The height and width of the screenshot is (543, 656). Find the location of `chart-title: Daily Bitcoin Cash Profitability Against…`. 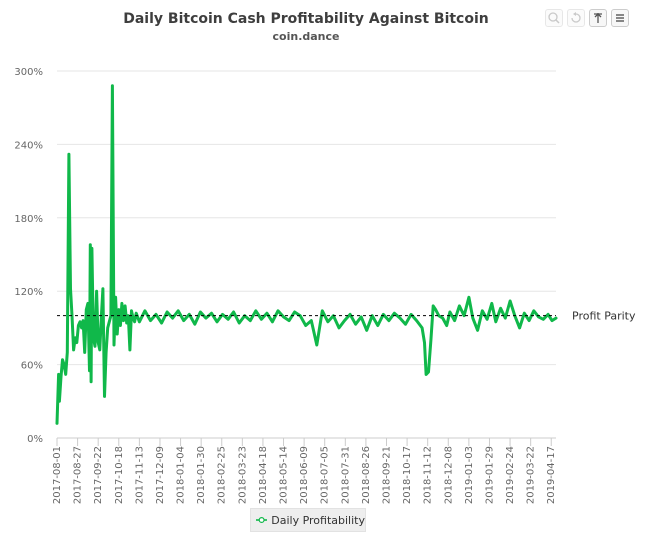

chart-title: Daily Bitcoin Cash Profitability Against… is located at coordinates (306, 19).